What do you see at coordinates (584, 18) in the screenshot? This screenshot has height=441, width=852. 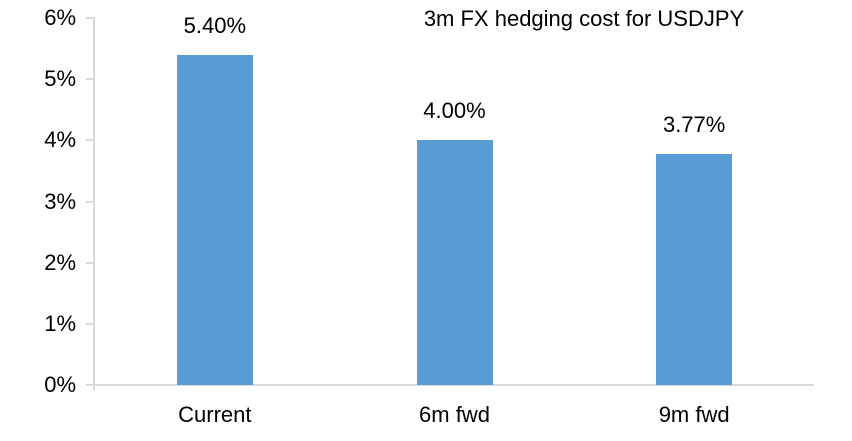 I see `chart-title: 3m FX hedging cost for USDJPY` at bounding box center [584, 18].